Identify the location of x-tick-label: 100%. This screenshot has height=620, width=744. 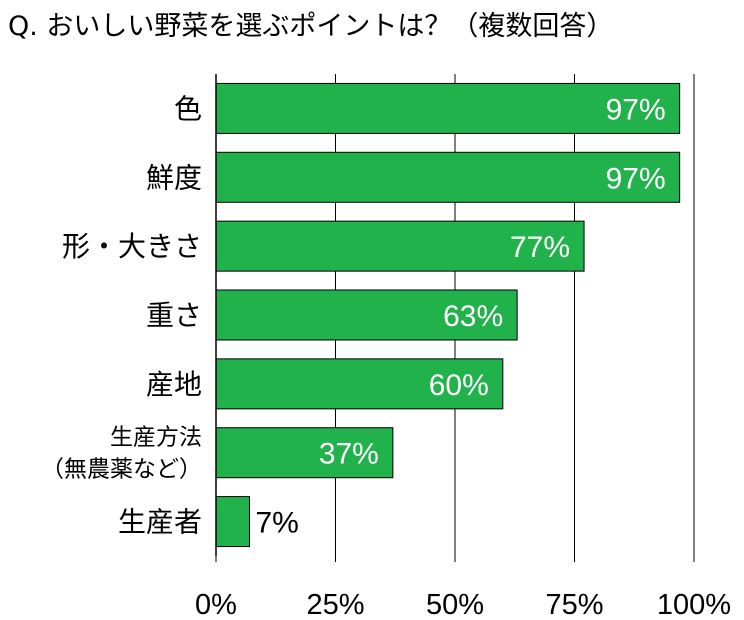
(694, 604).